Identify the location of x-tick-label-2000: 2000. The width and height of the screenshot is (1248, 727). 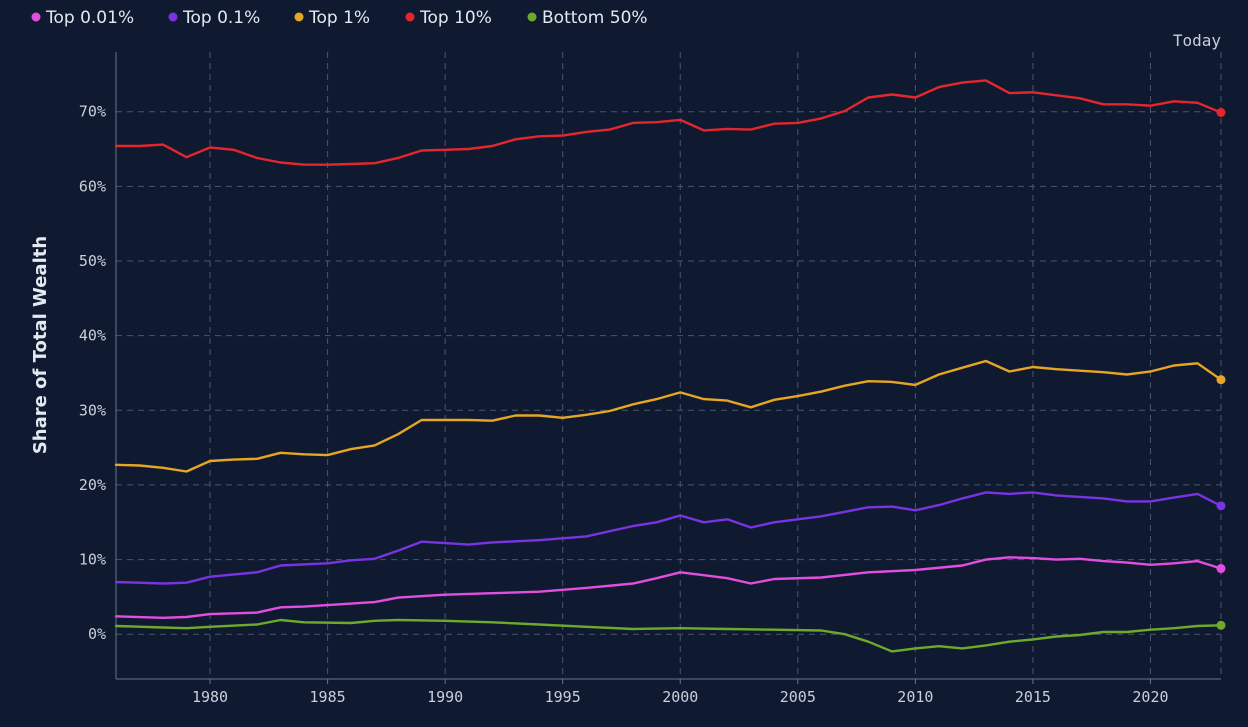
(680, 697).